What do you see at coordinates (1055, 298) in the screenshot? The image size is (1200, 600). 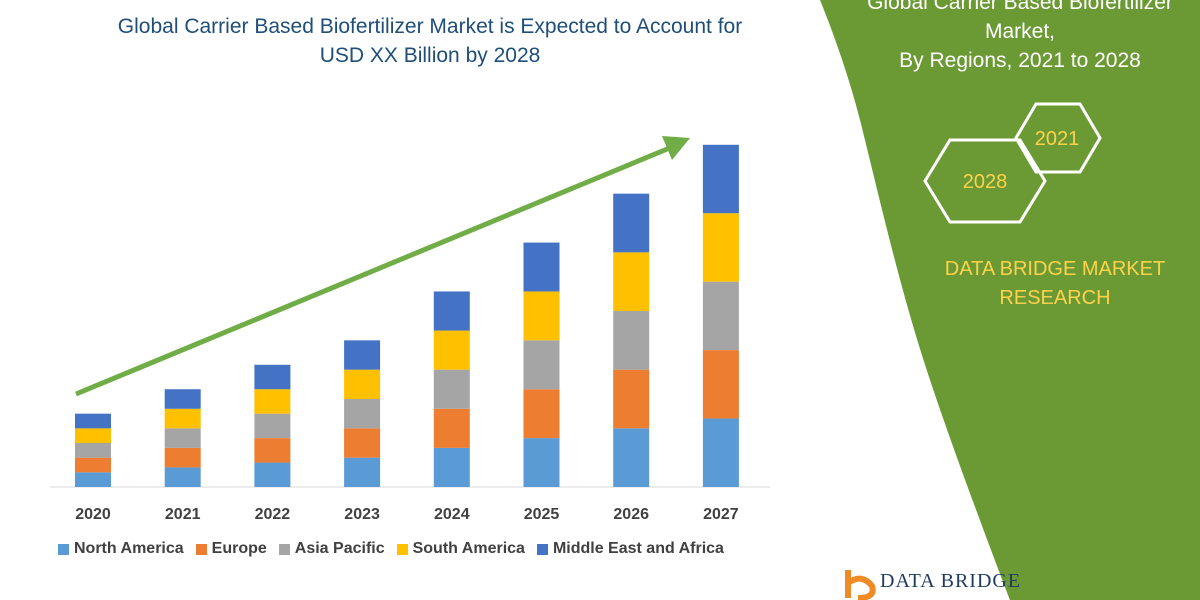 I see `brand-name-line-2: RESEARCH` at bounding box center [1055, 298].